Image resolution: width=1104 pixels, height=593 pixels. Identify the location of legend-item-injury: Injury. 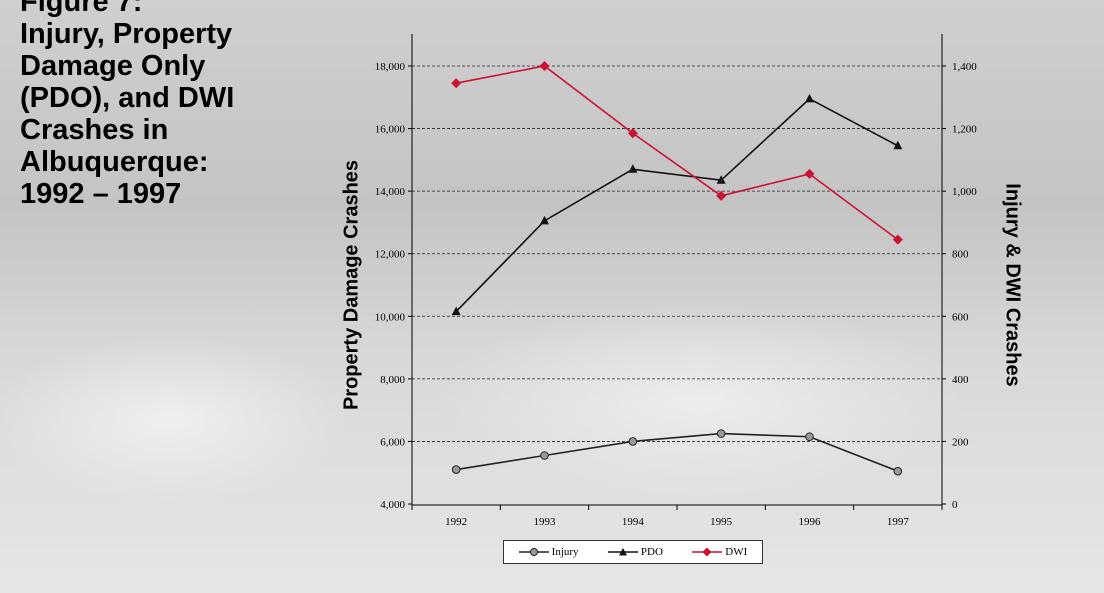
(548, 552).